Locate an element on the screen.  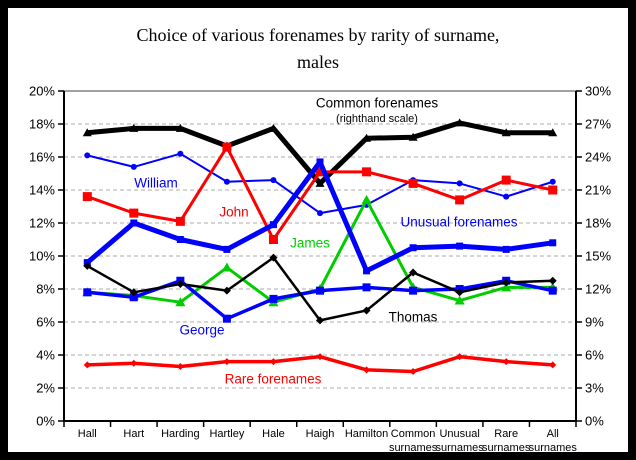
right-axis-label: 6% is located at coordinates (594, 355).